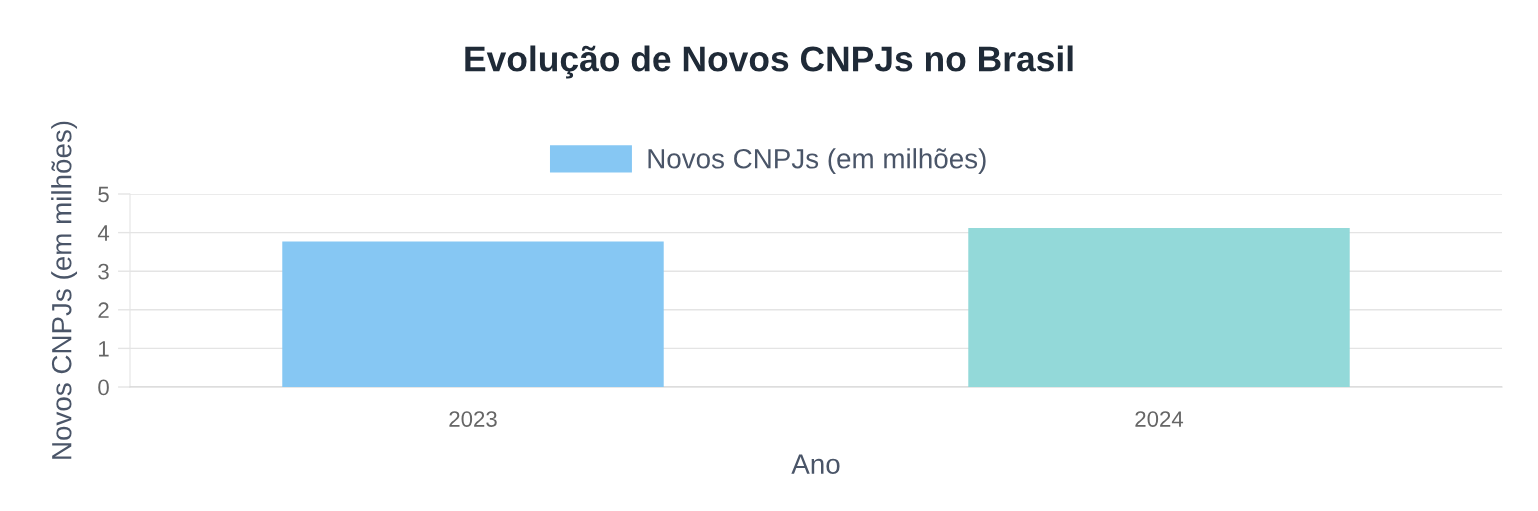 The image size is (1538, 511). I want to click on y-axis-title: Novos CNPJs (em milhões), so click(64, 290).